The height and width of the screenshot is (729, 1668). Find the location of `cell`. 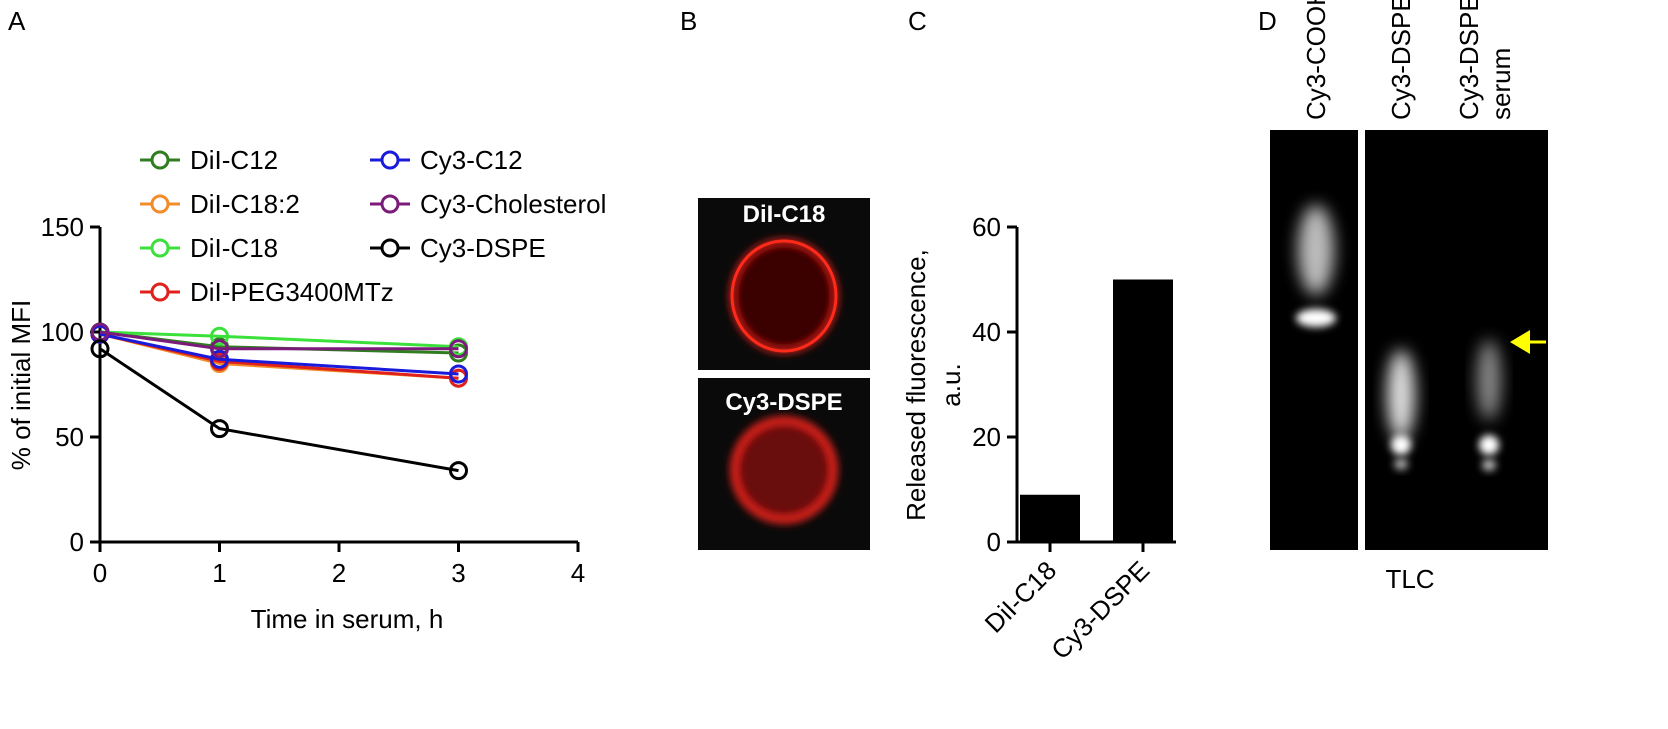

cell is located at coordinates (784, 470).